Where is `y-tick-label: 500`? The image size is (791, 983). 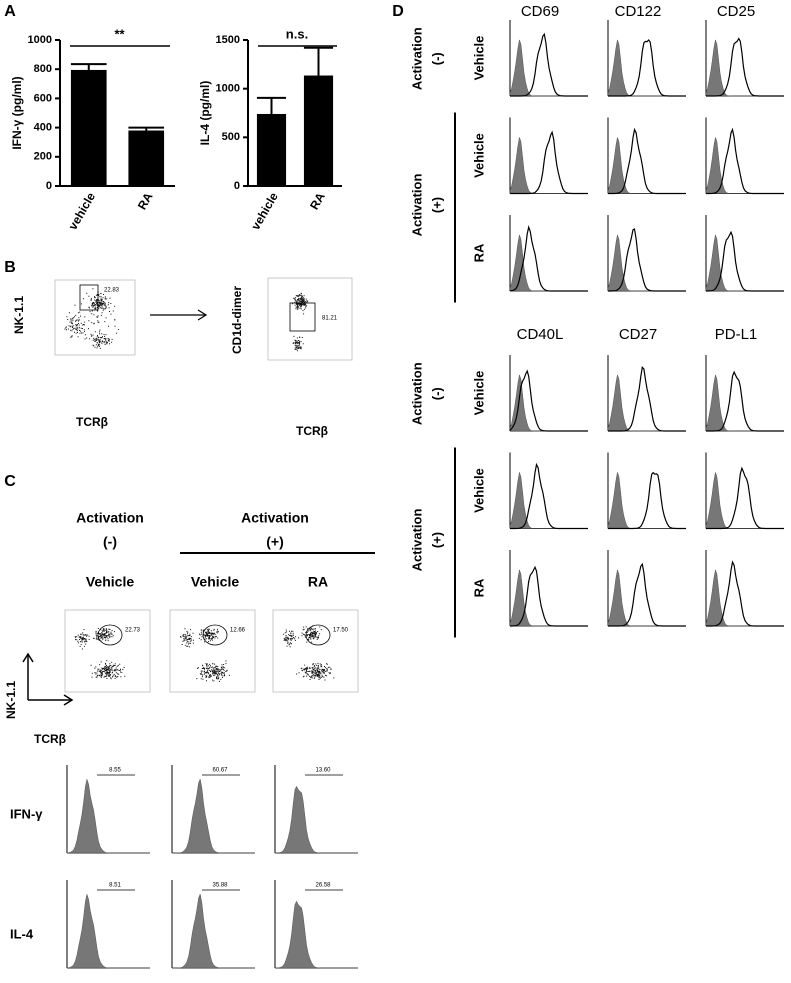 y-tick-label: 500 is located at coordinates (231, 137).